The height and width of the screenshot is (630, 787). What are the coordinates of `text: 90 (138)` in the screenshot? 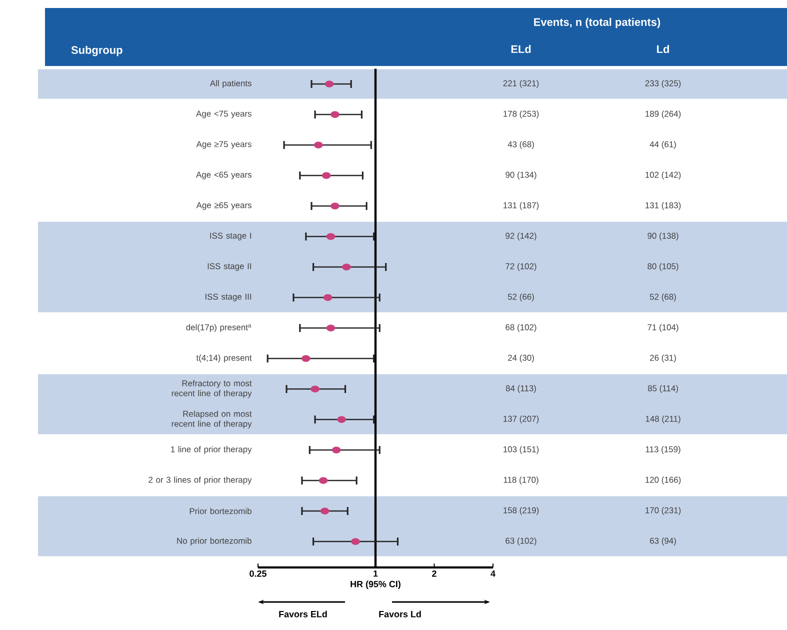 It's located at (663, 236).